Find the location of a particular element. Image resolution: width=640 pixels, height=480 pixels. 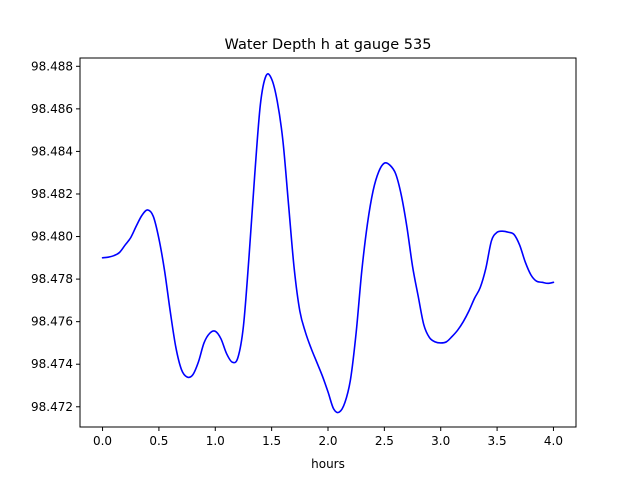

x-tick-label: 1.5 is located at coordinates (271, 441).